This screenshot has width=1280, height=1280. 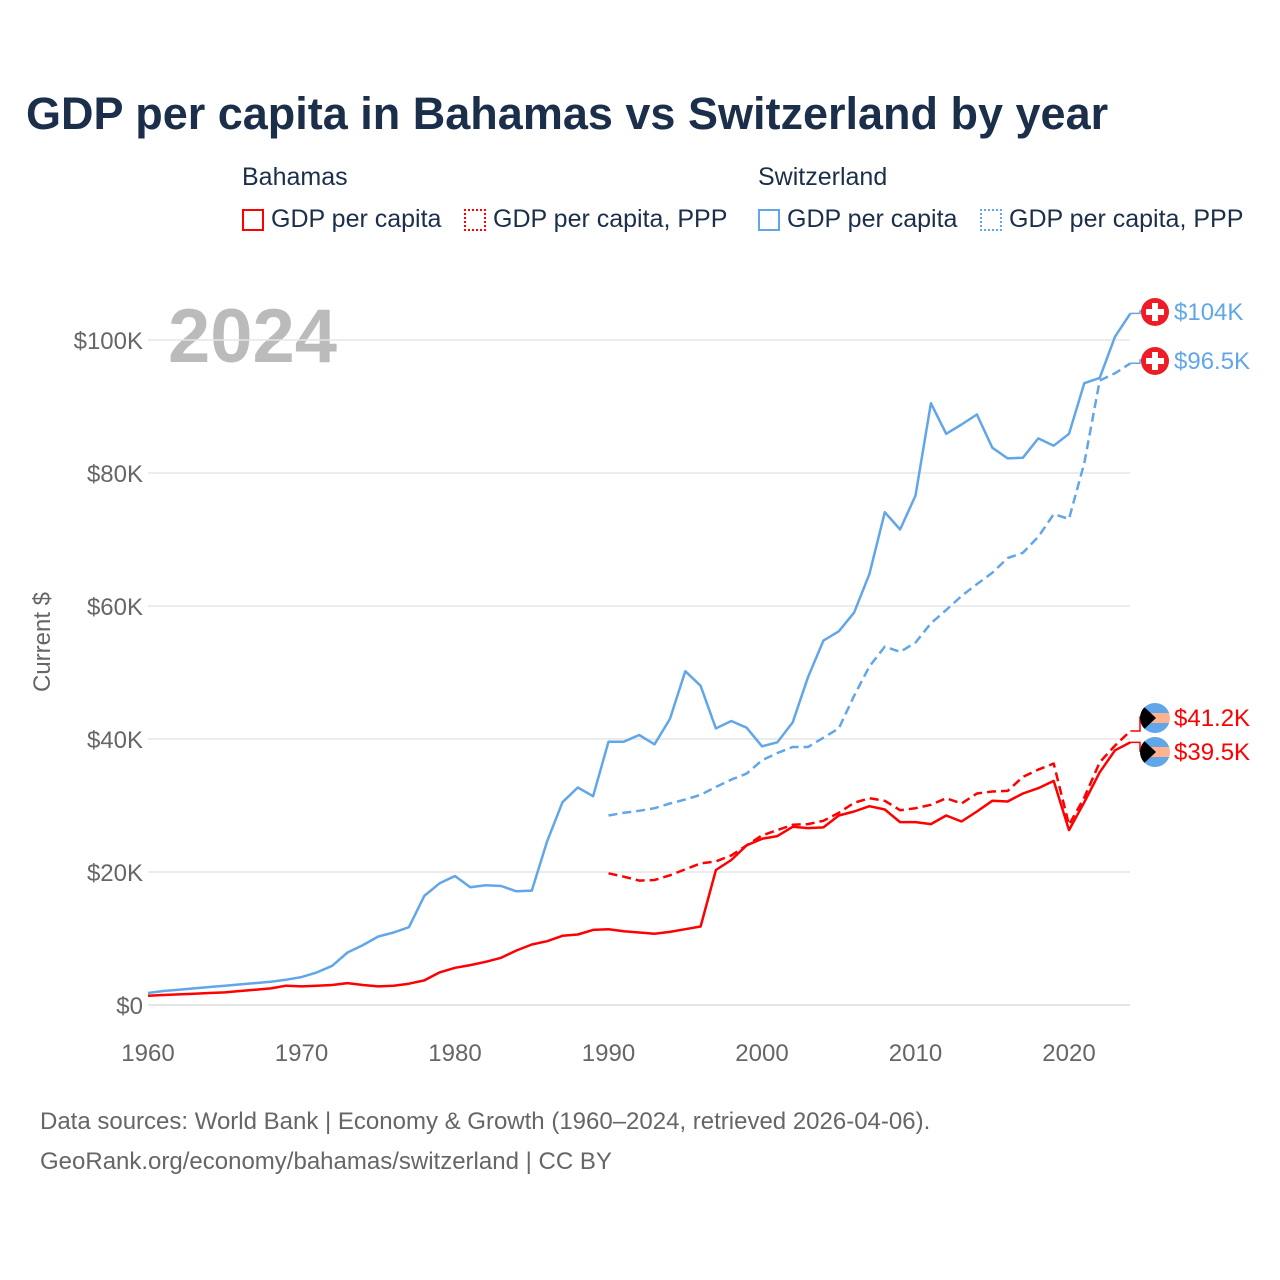 I want to click on legend-item-switzerland-ppp: GDP per capita, PPP, so click(x=1111, y=219).